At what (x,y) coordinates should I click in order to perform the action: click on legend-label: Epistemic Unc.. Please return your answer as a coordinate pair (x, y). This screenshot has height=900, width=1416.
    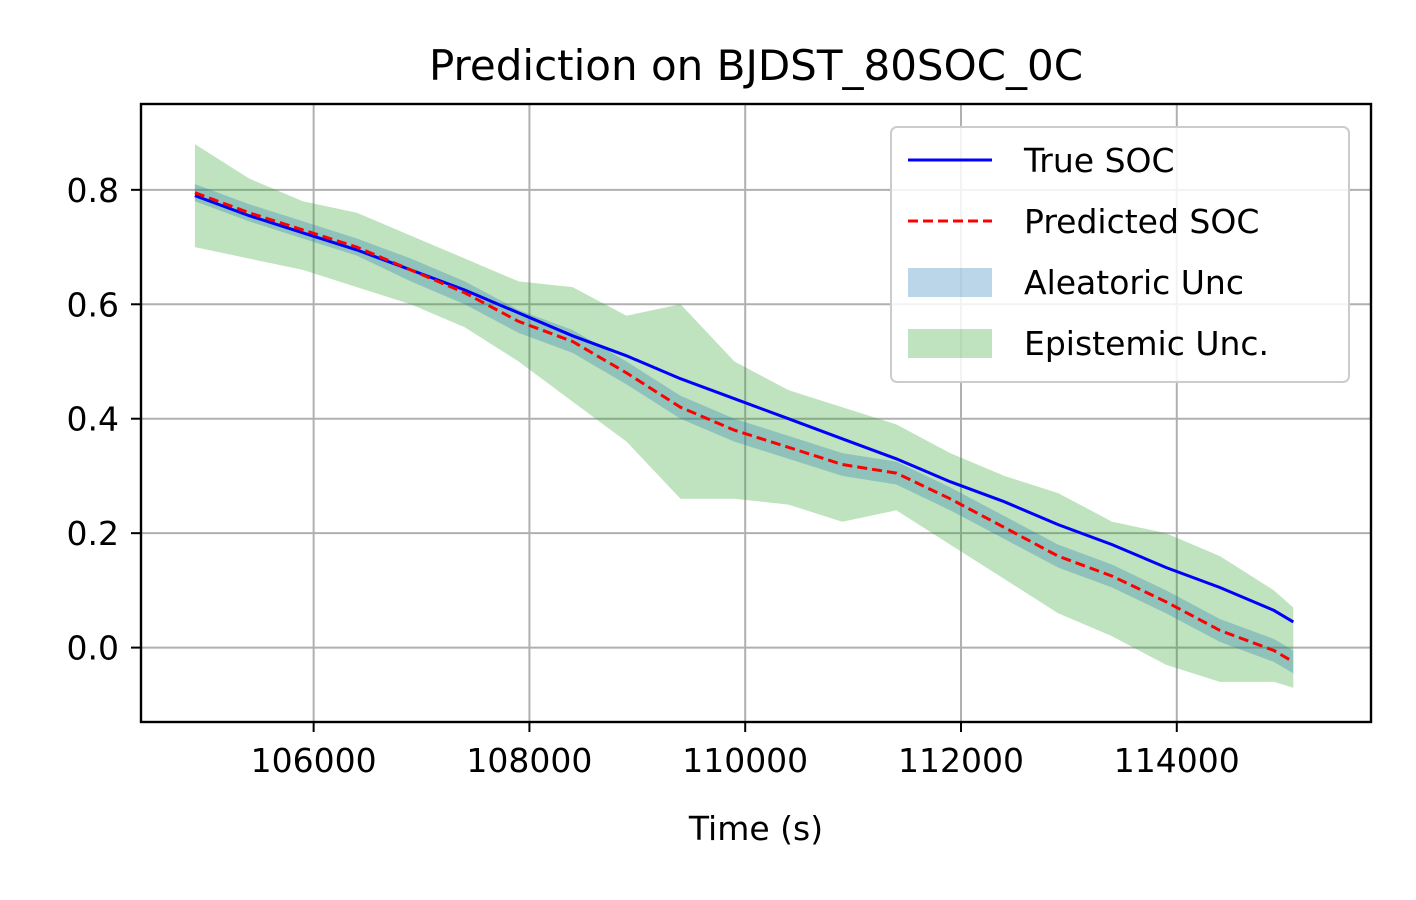
    Looking at the image, I should click on (1146, 343).